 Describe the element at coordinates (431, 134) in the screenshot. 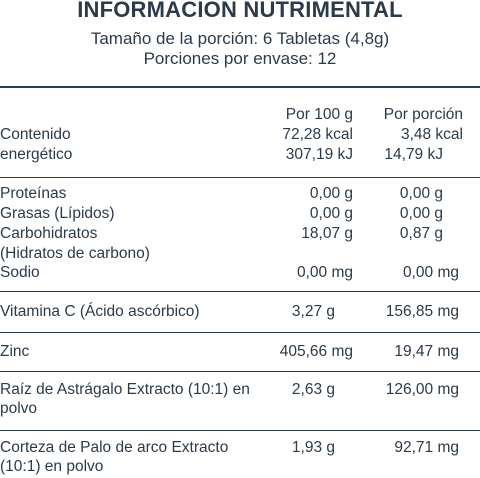

I see `energy-kcal-serving: 3,48 kcal` at that location.